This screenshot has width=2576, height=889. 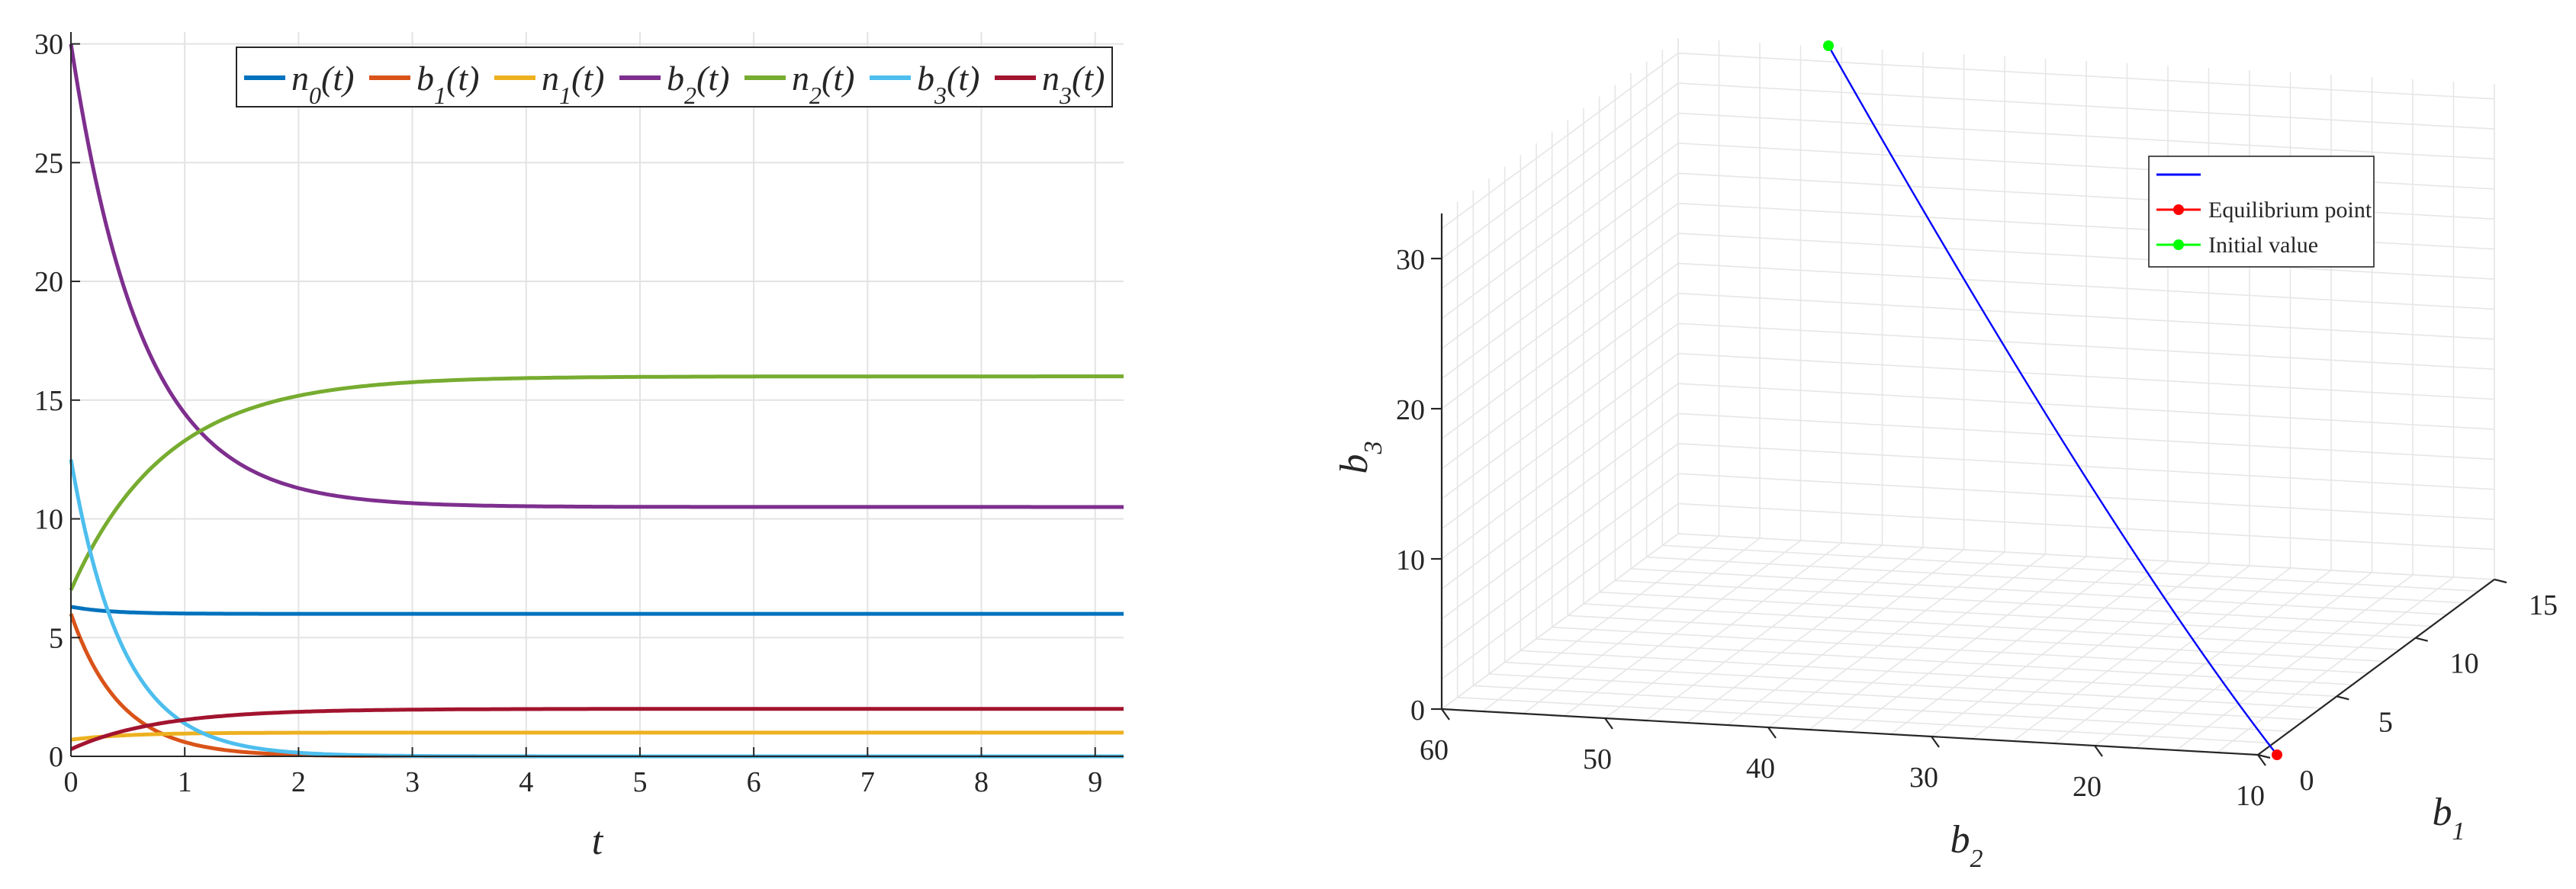 What do you see at coordinates (1850, 732) in the screenshot?
I see `b2-axis-line` at bounding box center [1850, 732].